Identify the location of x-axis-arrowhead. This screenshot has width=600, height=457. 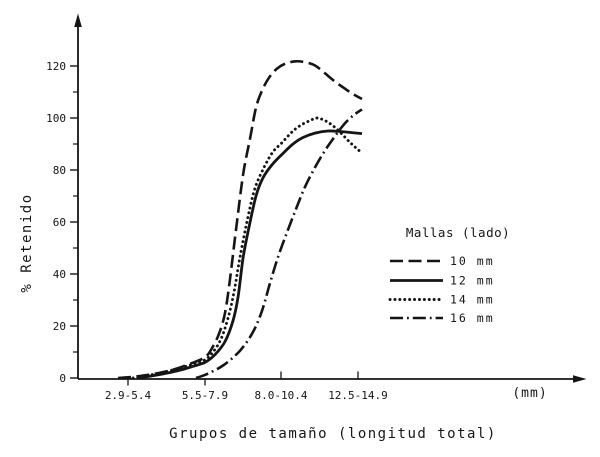
(580, 379).